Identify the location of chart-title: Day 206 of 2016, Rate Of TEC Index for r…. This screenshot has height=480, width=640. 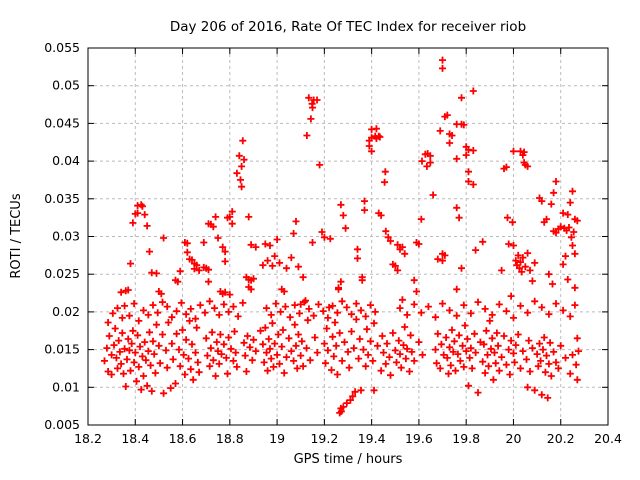
(348, 27).